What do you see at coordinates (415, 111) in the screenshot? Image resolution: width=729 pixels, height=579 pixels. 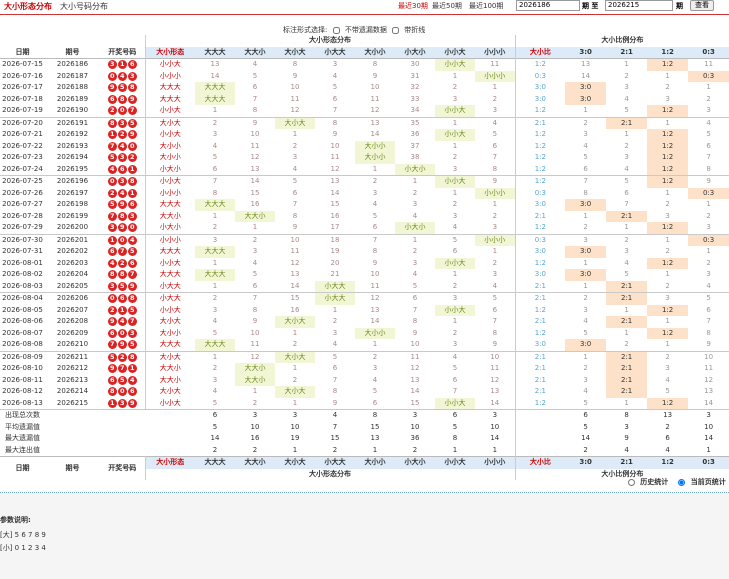 I see `omission-cell: 34` at bounding box center [415, 111].